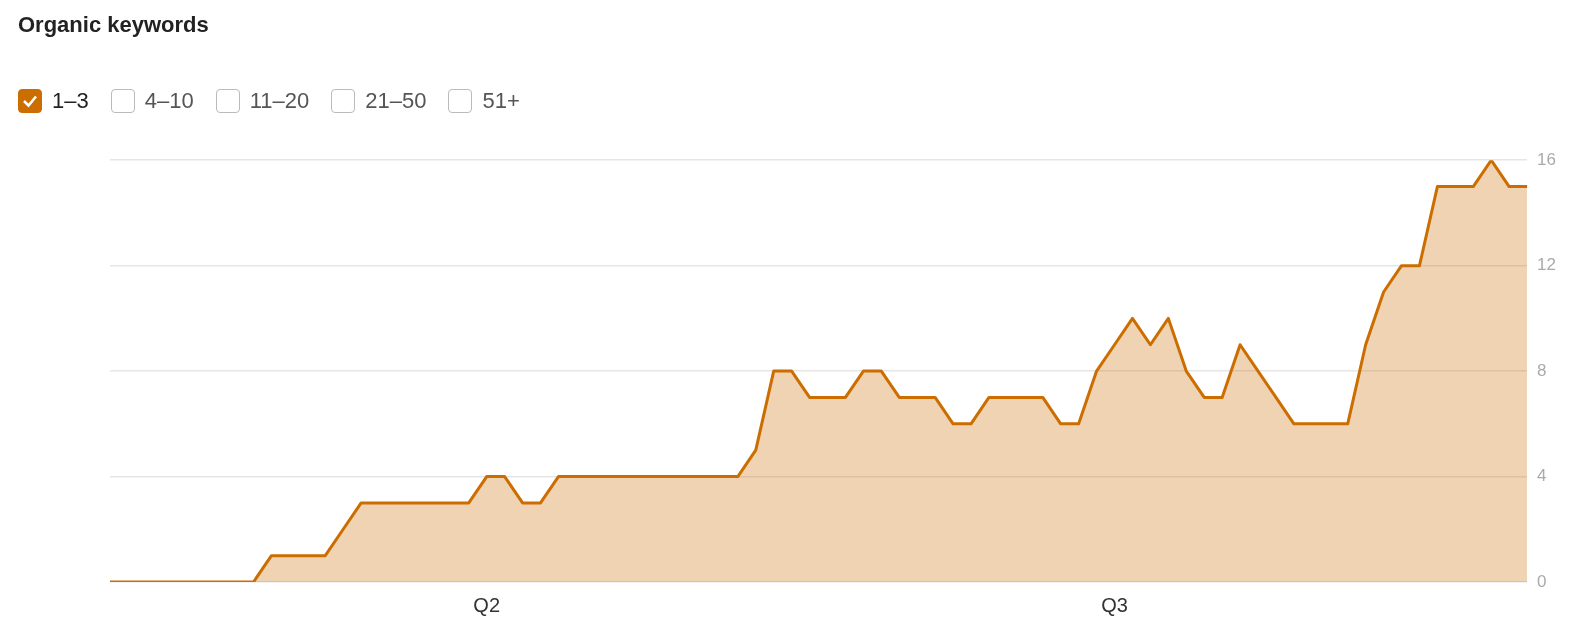  Describe the element at coordinates (501, 101) in the screenshot. I see `legend-label: 51+` at that location.